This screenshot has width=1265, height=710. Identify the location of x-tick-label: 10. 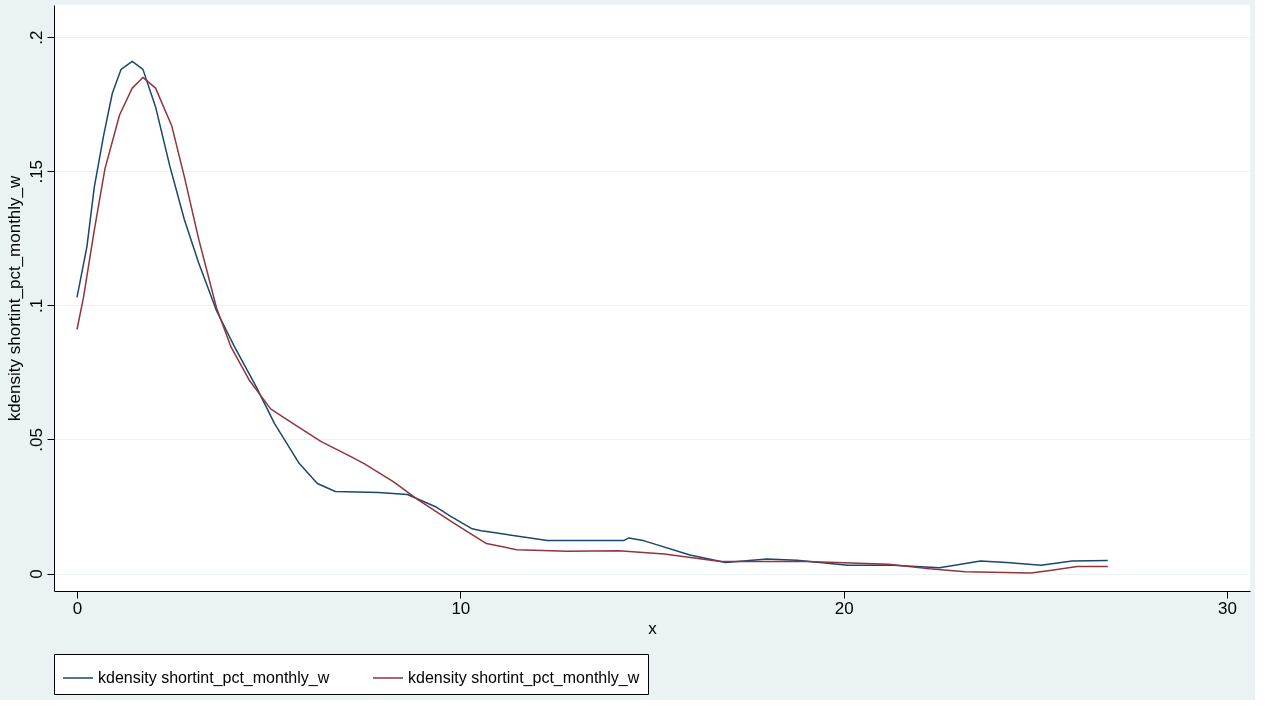
(461, 608).